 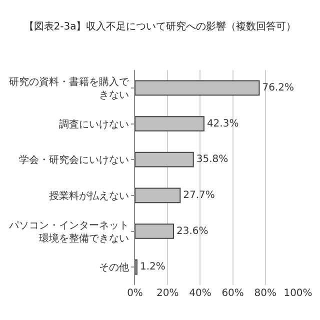 I want to click on data-label: 23.6%, so click(x=192, y=231).